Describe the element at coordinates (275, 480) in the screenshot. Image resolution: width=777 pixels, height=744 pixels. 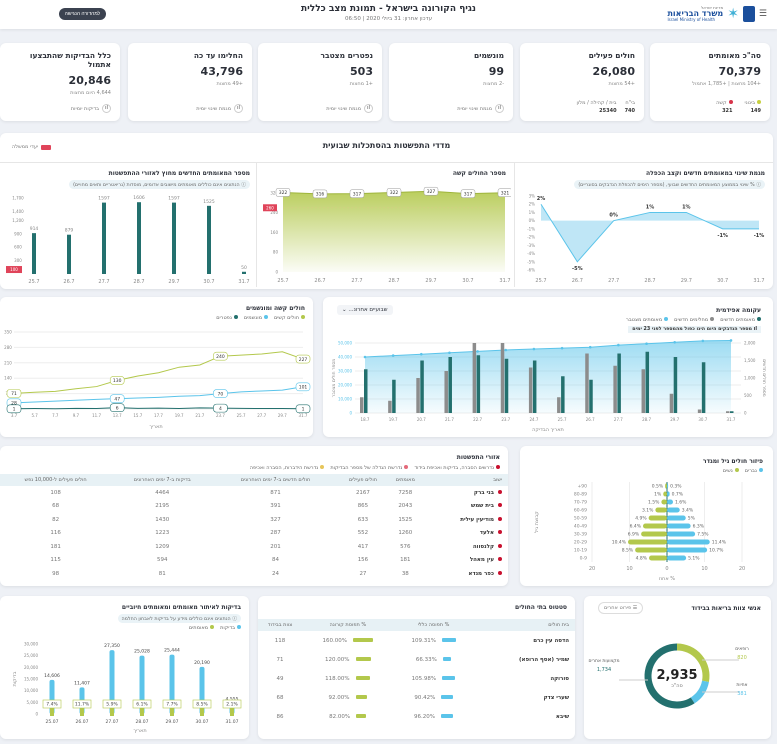
I see `column-header: חולים חדשים ב-7 ימים האחרונים` at that location.